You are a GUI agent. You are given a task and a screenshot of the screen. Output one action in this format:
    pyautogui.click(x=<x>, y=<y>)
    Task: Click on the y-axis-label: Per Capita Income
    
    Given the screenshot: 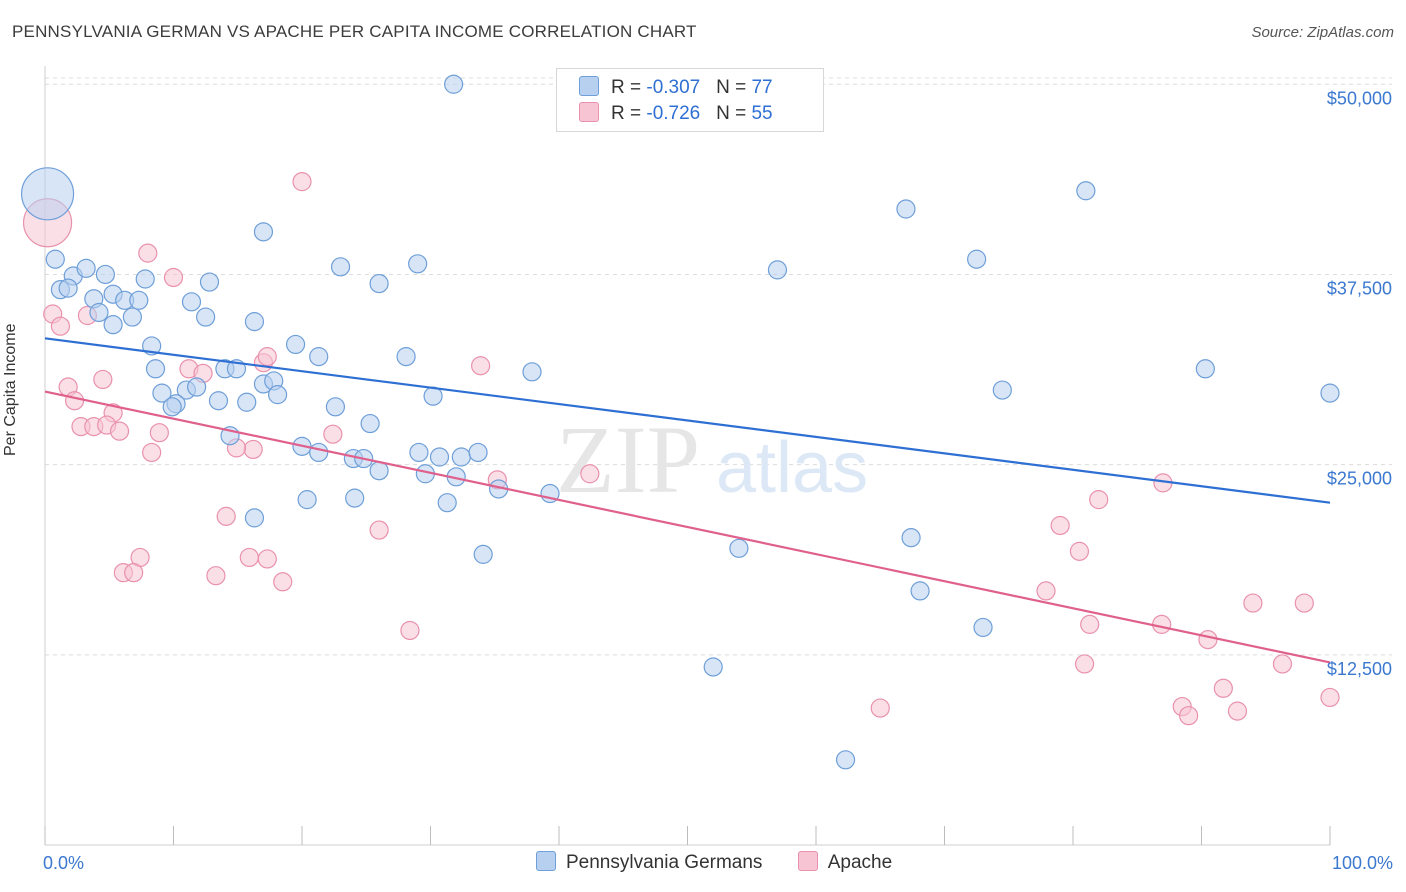 What is the action you would take?
    pyautogui.click(x=10, y=389)
    